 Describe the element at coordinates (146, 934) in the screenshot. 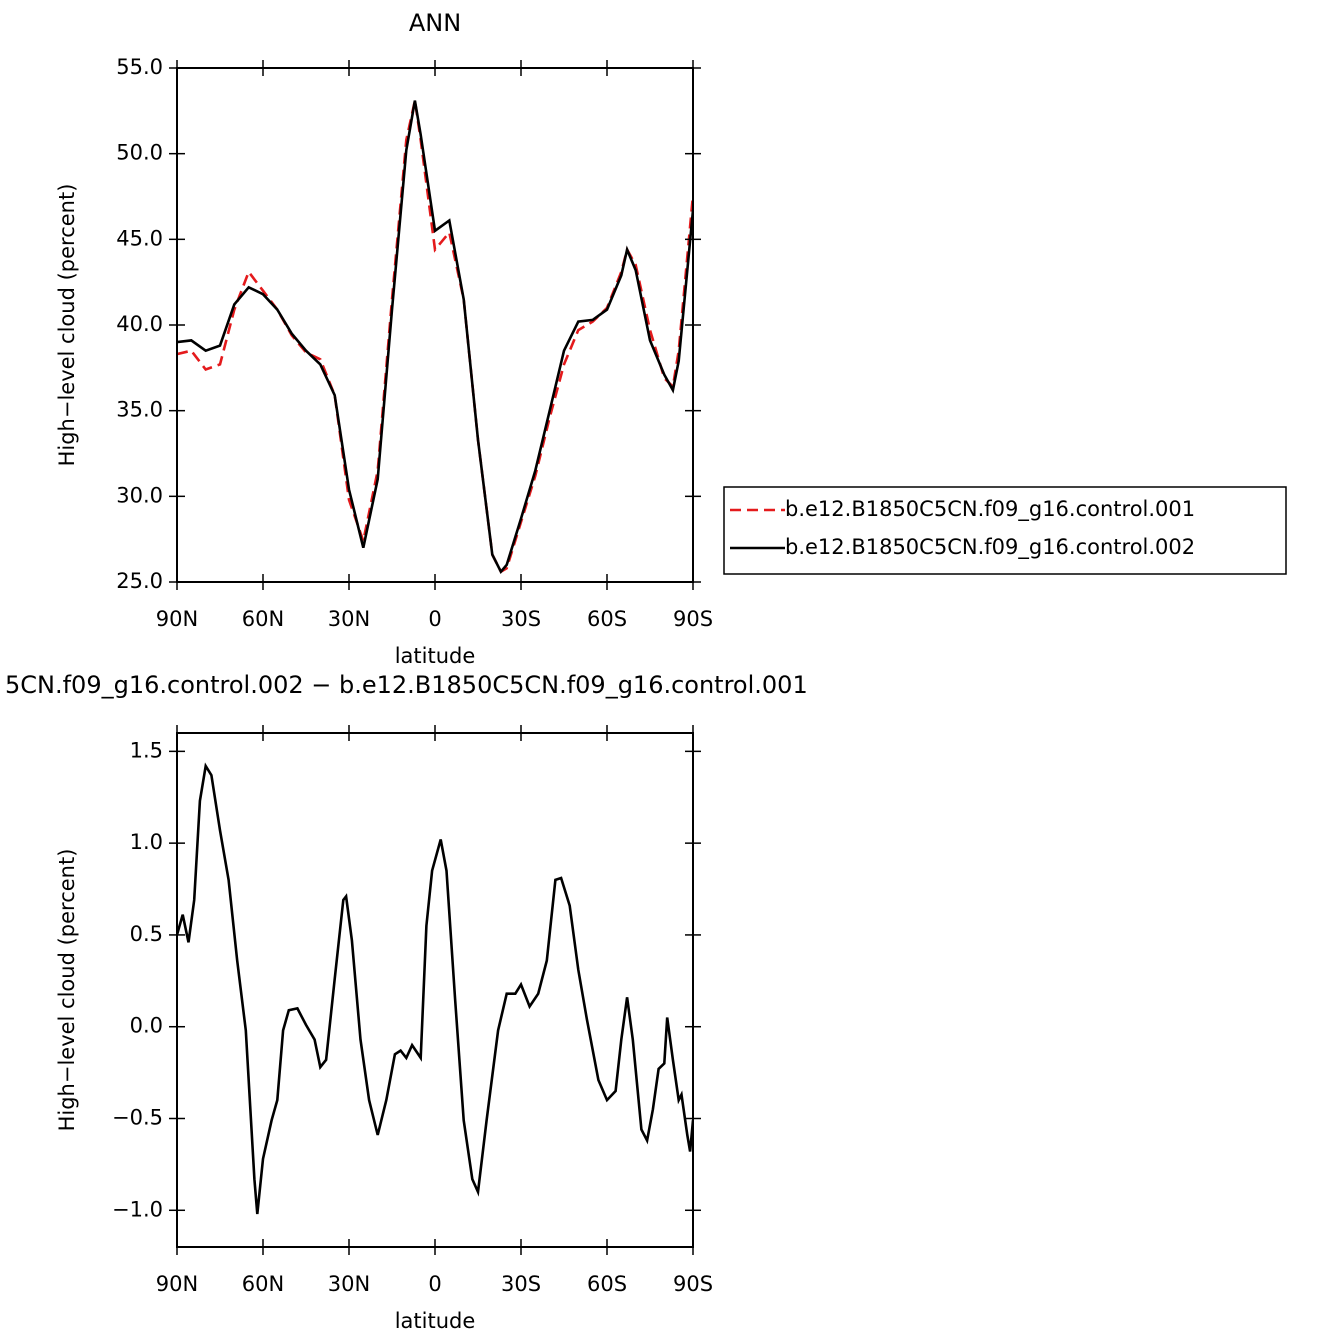

I see `y-tick-label: 0.5` at that location.